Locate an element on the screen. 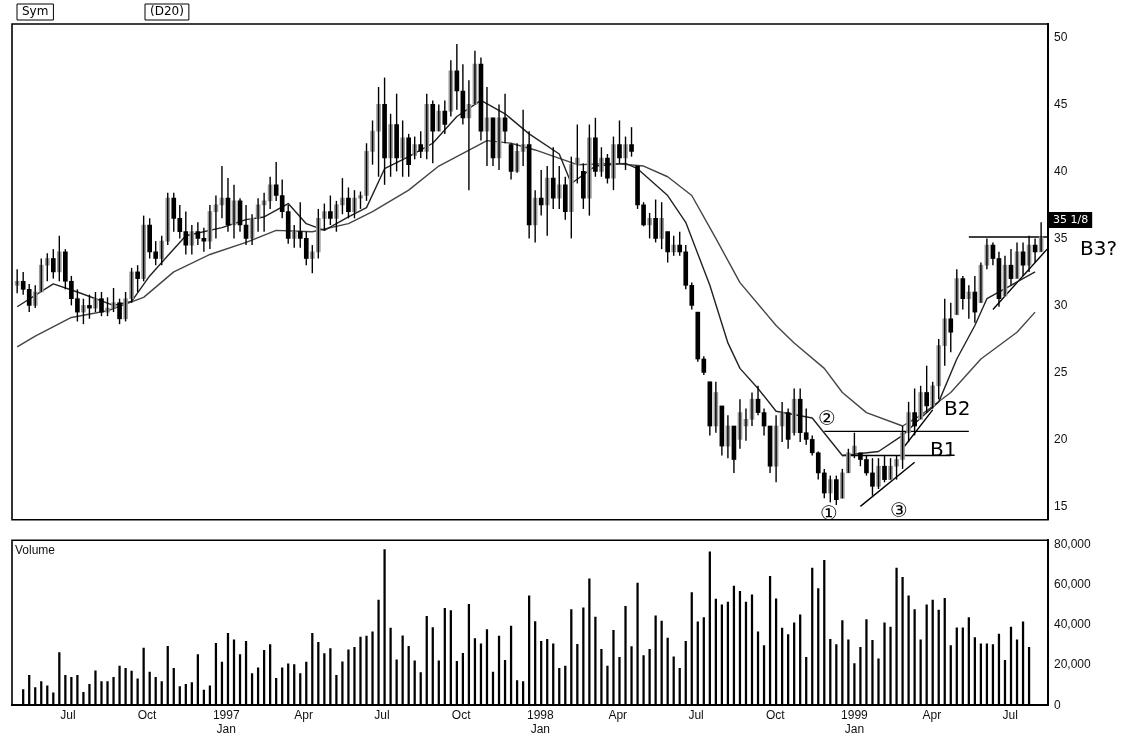 The height and width of the screenshot is (740, 1125). y-tick-label: 80,000 is located at coordinates (1073, 543).